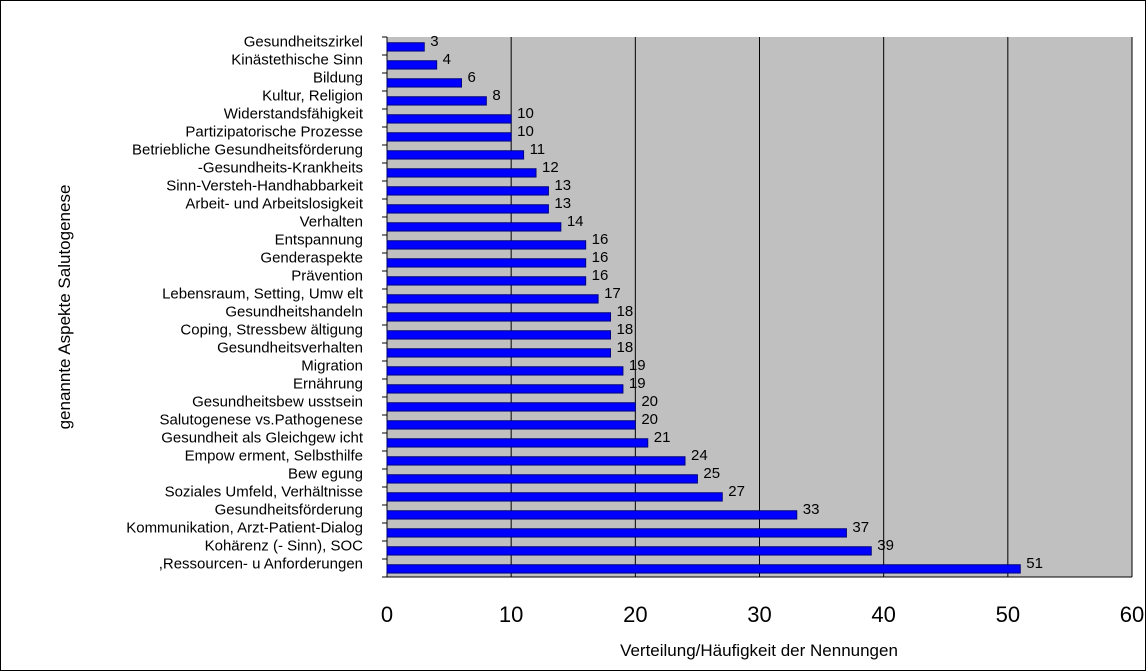  What do you see at coordinates (261, 563) in the screenshot?
I see `category-label: ,Ressourcen- u Anforderungen` at bounding box center [261, 563].